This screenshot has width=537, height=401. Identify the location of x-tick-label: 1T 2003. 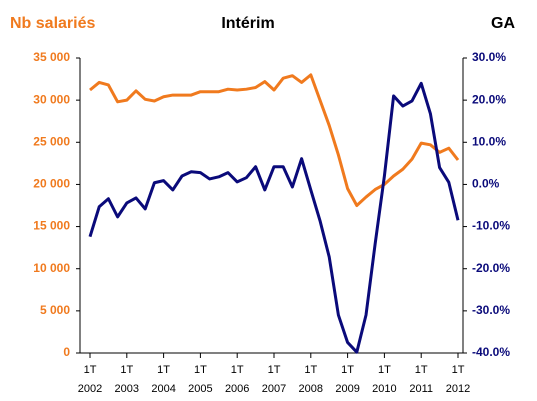
(127, 379).